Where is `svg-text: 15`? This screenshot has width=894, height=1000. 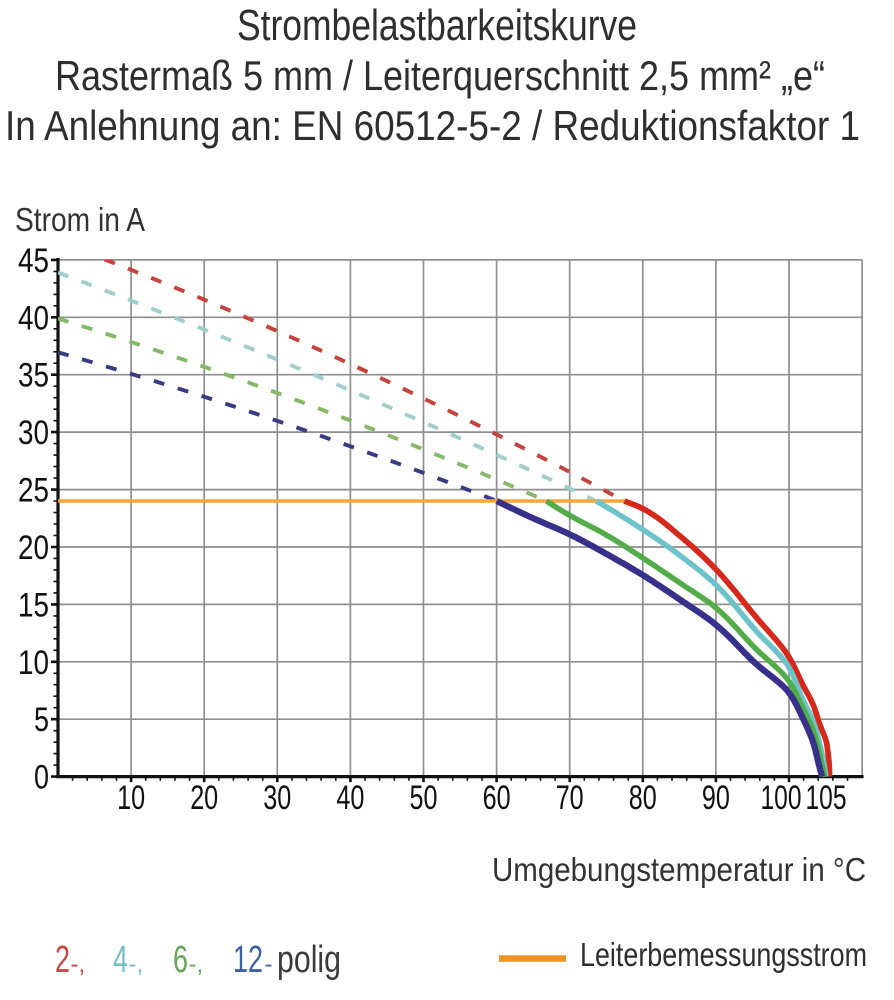 svg-text: 15 is located at coordinates (33, 605).